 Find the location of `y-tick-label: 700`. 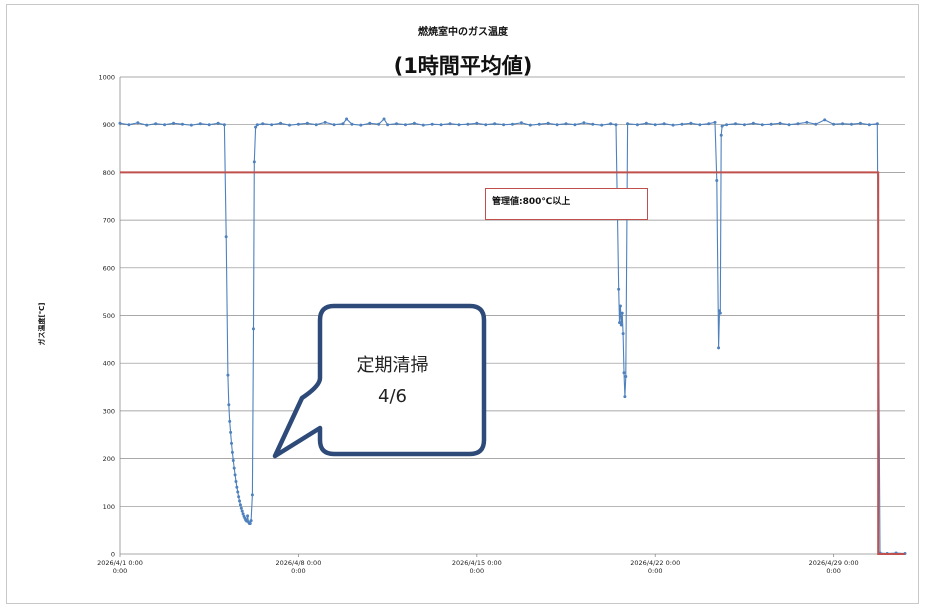

y-tick-label: 700 is located at coordinates (109, 221).